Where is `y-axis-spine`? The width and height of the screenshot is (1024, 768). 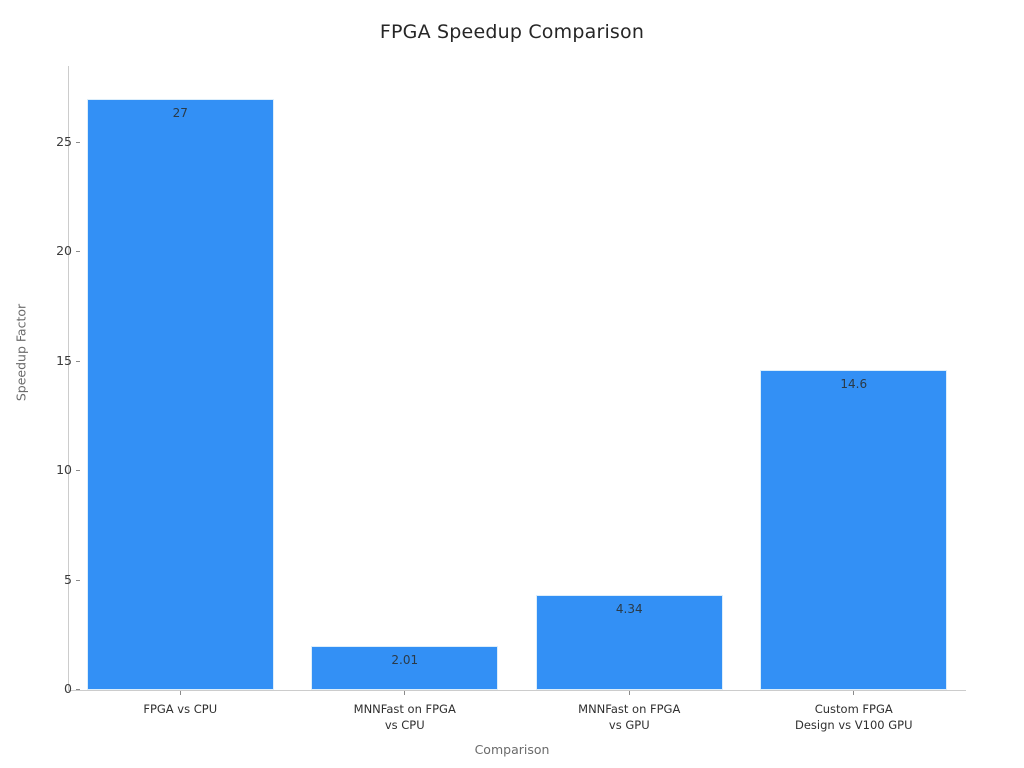
y-axis-spine is located at coordinates (68, 378).